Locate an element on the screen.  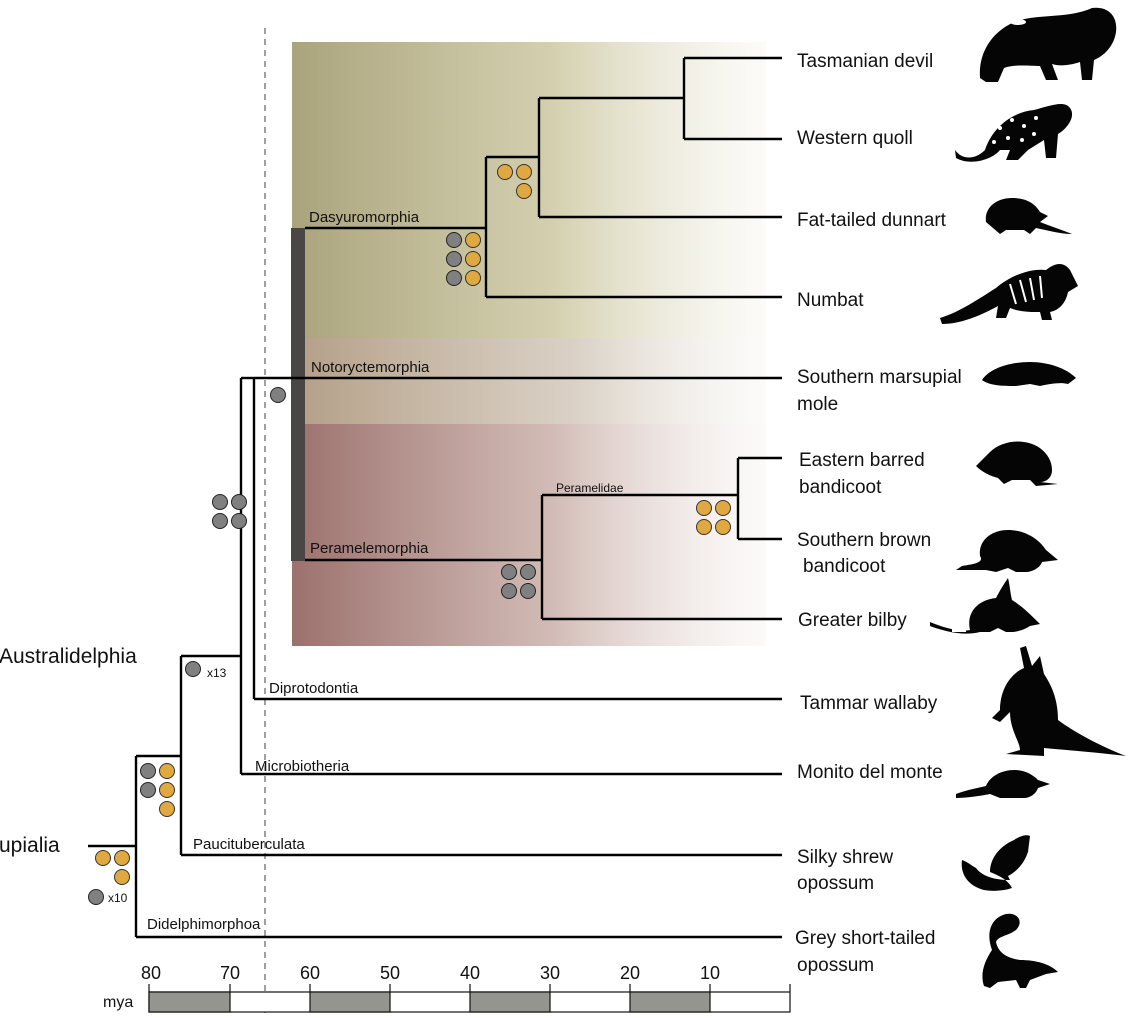
group-marsupialia: upialia is located at coordinates (30, 845).